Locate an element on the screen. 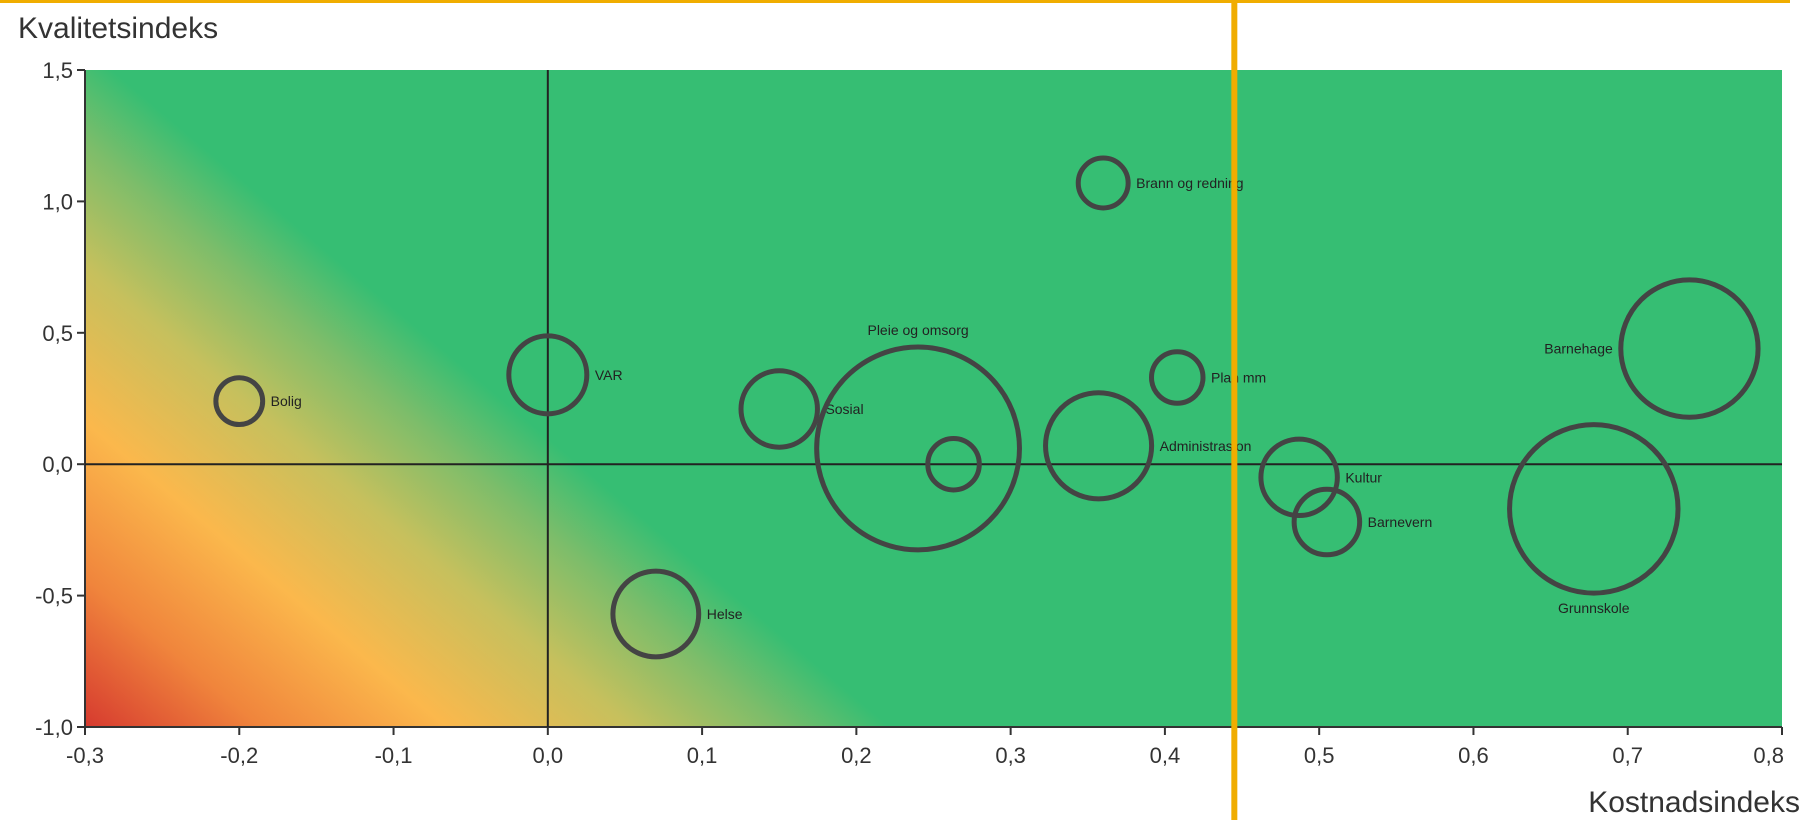  bubble-label: Barnehage is located at coordinates (1578, 349).